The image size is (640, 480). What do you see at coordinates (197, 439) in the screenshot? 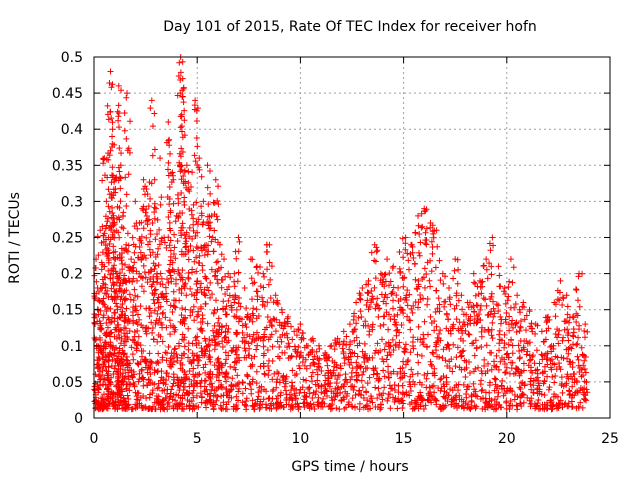
I see `x-tick-label: 5` at bounding box center [197, 439].